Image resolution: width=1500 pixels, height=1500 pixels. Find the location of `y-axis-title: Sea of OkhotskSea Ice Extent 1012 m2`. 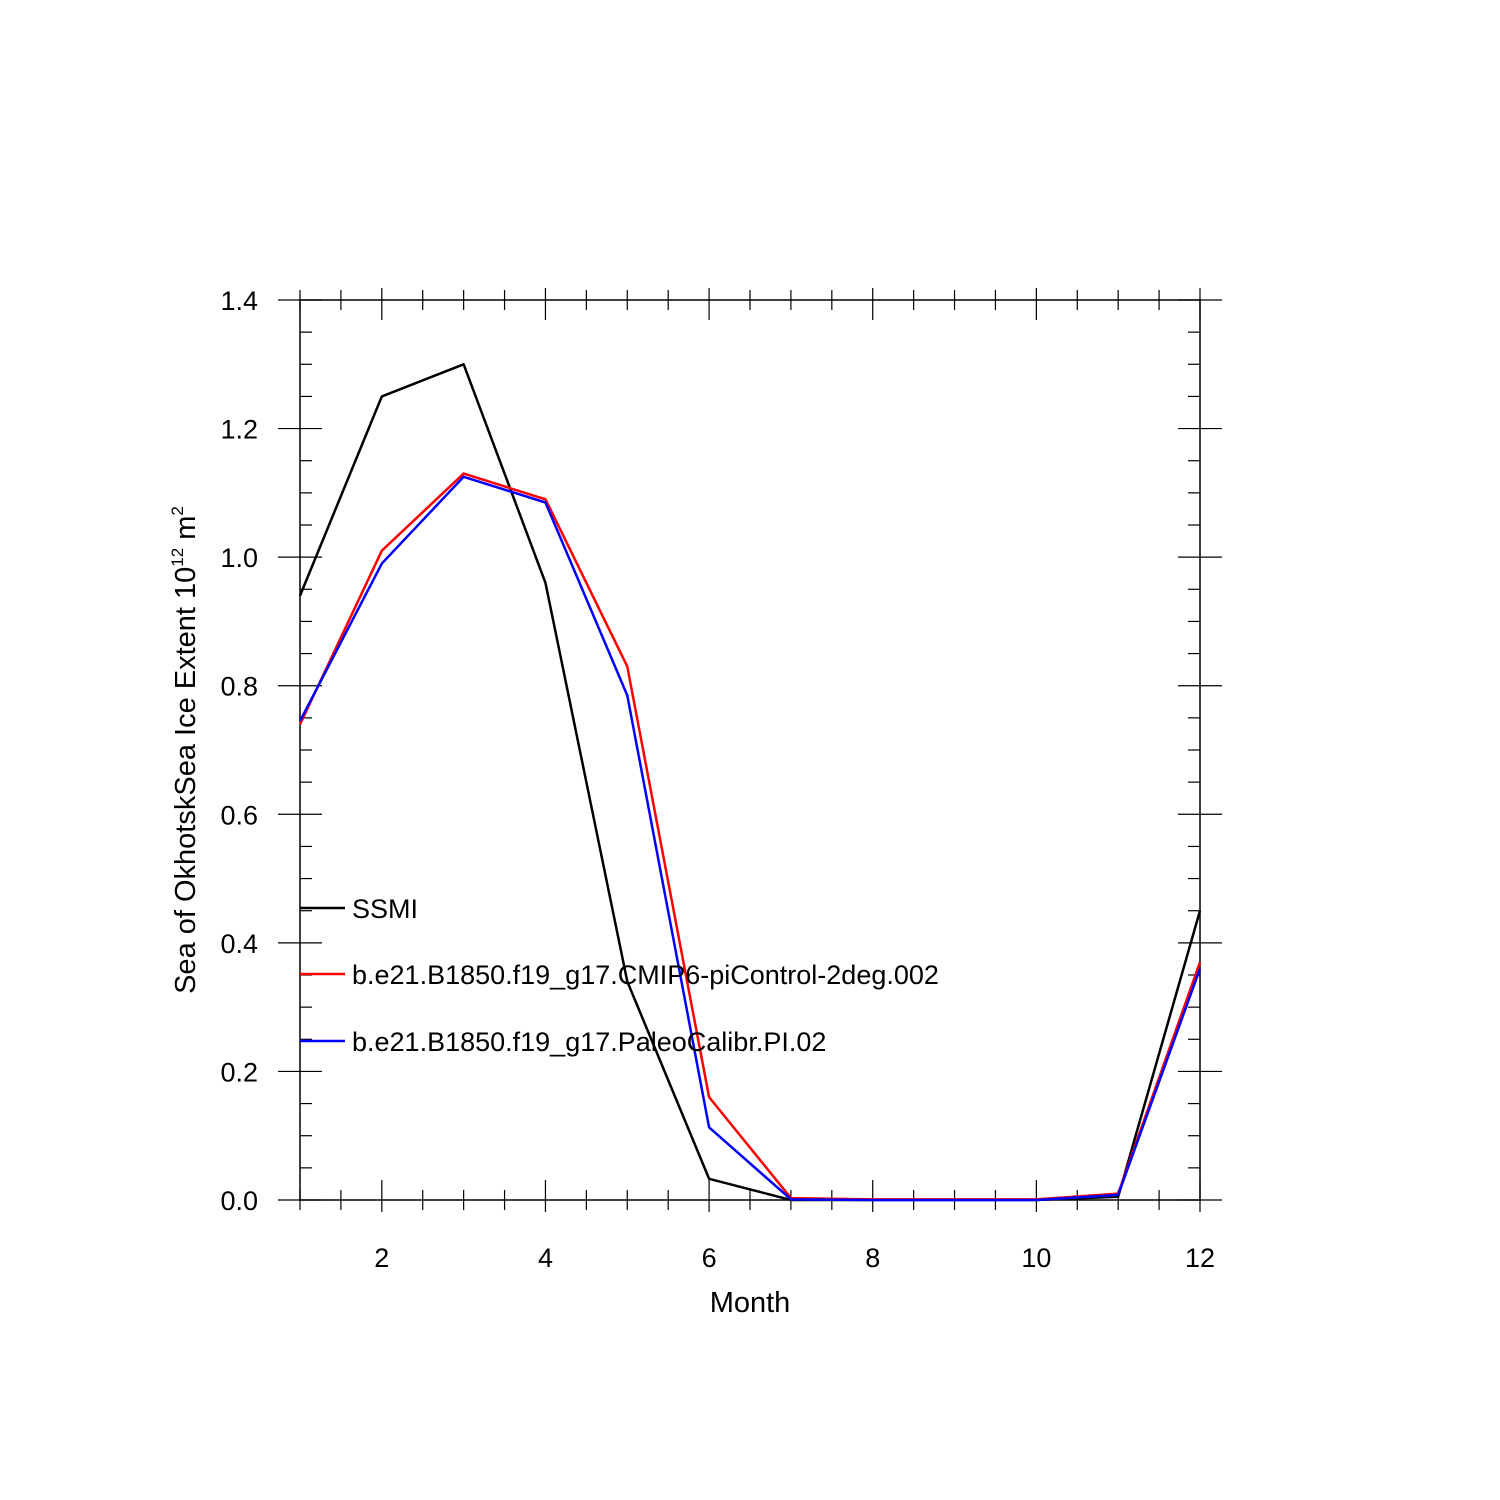

y-axis-title: Sea of OkhotskSea Ice Extent 1012 m2 is located at coordinates (185, 750).